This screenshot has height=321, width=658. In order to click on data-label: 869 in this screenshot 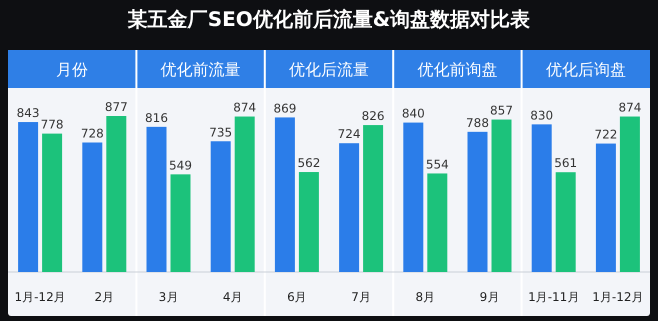, I will do `click(284, 108)`.